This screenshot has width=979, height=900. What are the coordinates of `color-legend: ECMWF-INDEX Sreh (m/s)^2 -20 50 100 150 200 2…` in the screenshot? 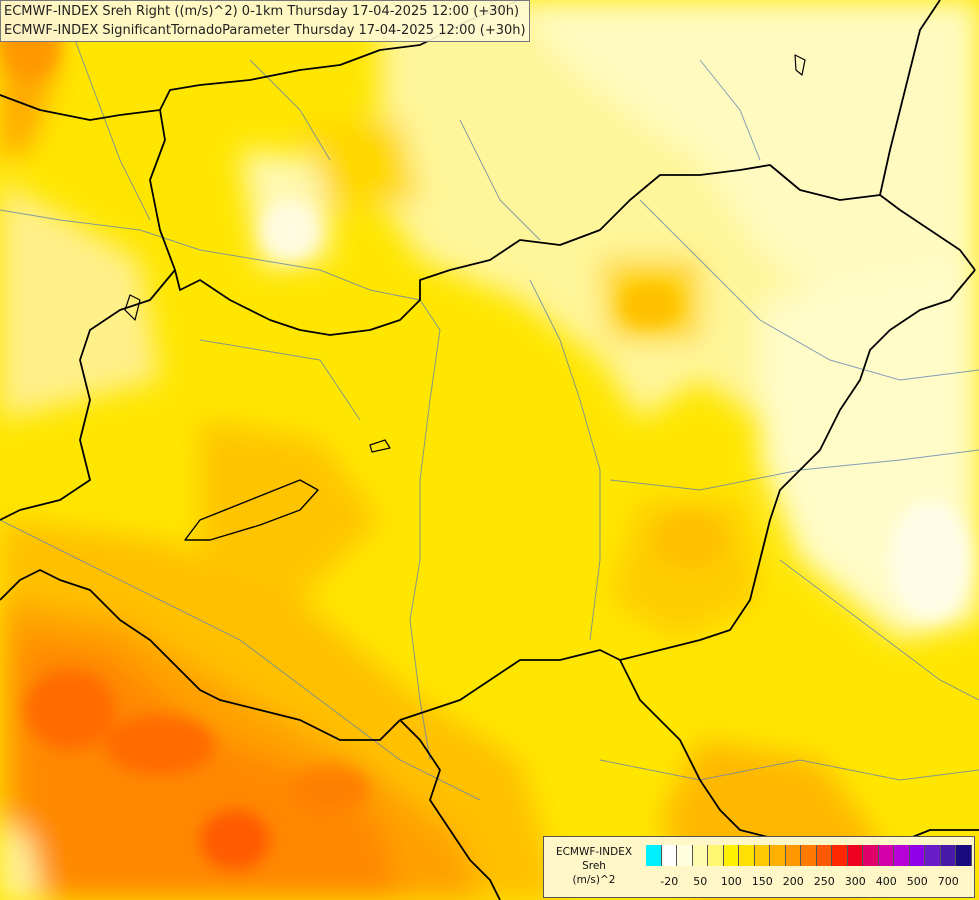 It's located at (759, 867).